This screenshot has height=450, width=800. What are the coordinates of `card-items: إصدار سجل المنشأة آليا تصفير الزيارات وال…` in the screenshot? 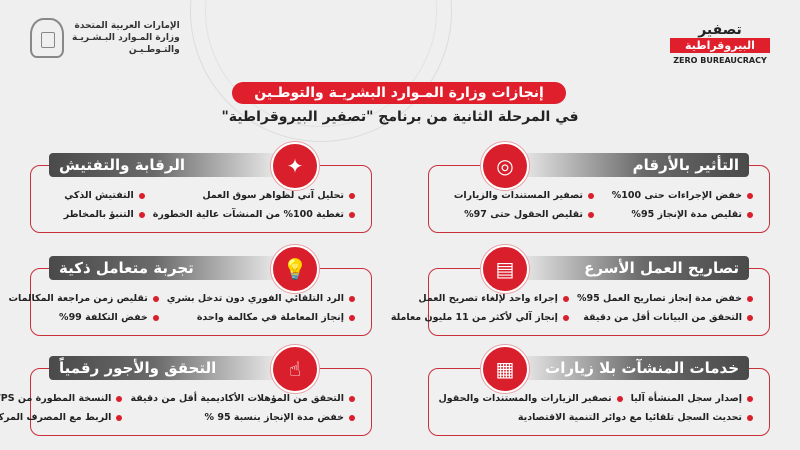 It's located at (596, 408).